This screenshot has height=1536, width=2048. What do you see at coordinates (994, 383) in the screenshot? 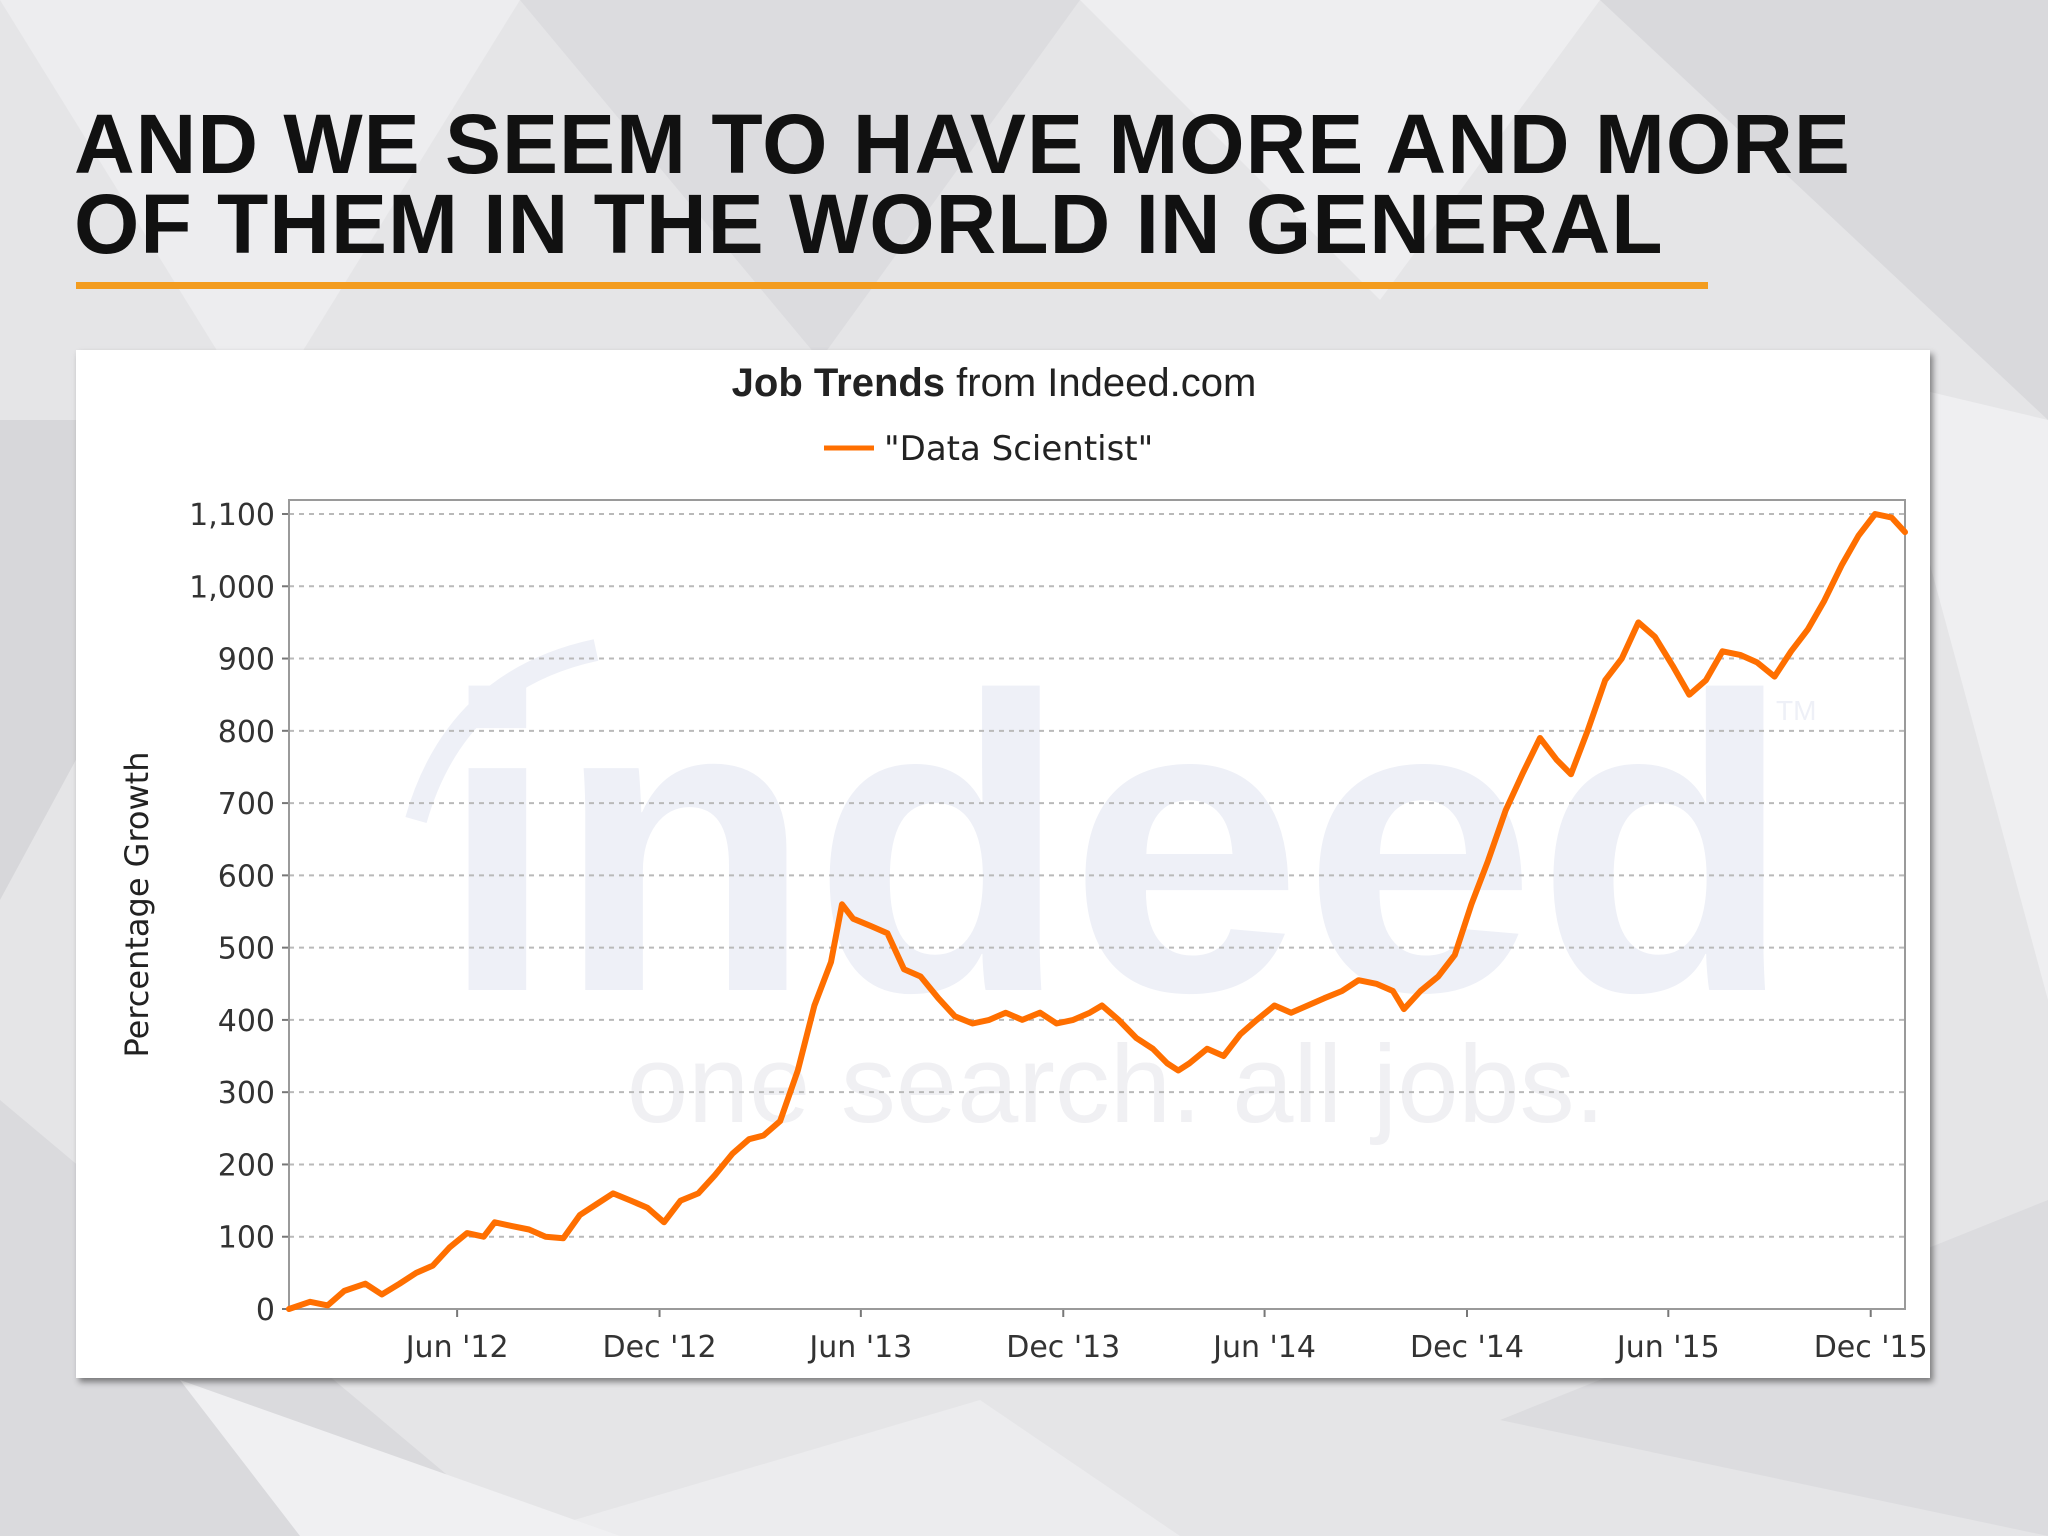
I see `chart-title: Job Trends from Indeed.com` at bounding box center [994, 383].